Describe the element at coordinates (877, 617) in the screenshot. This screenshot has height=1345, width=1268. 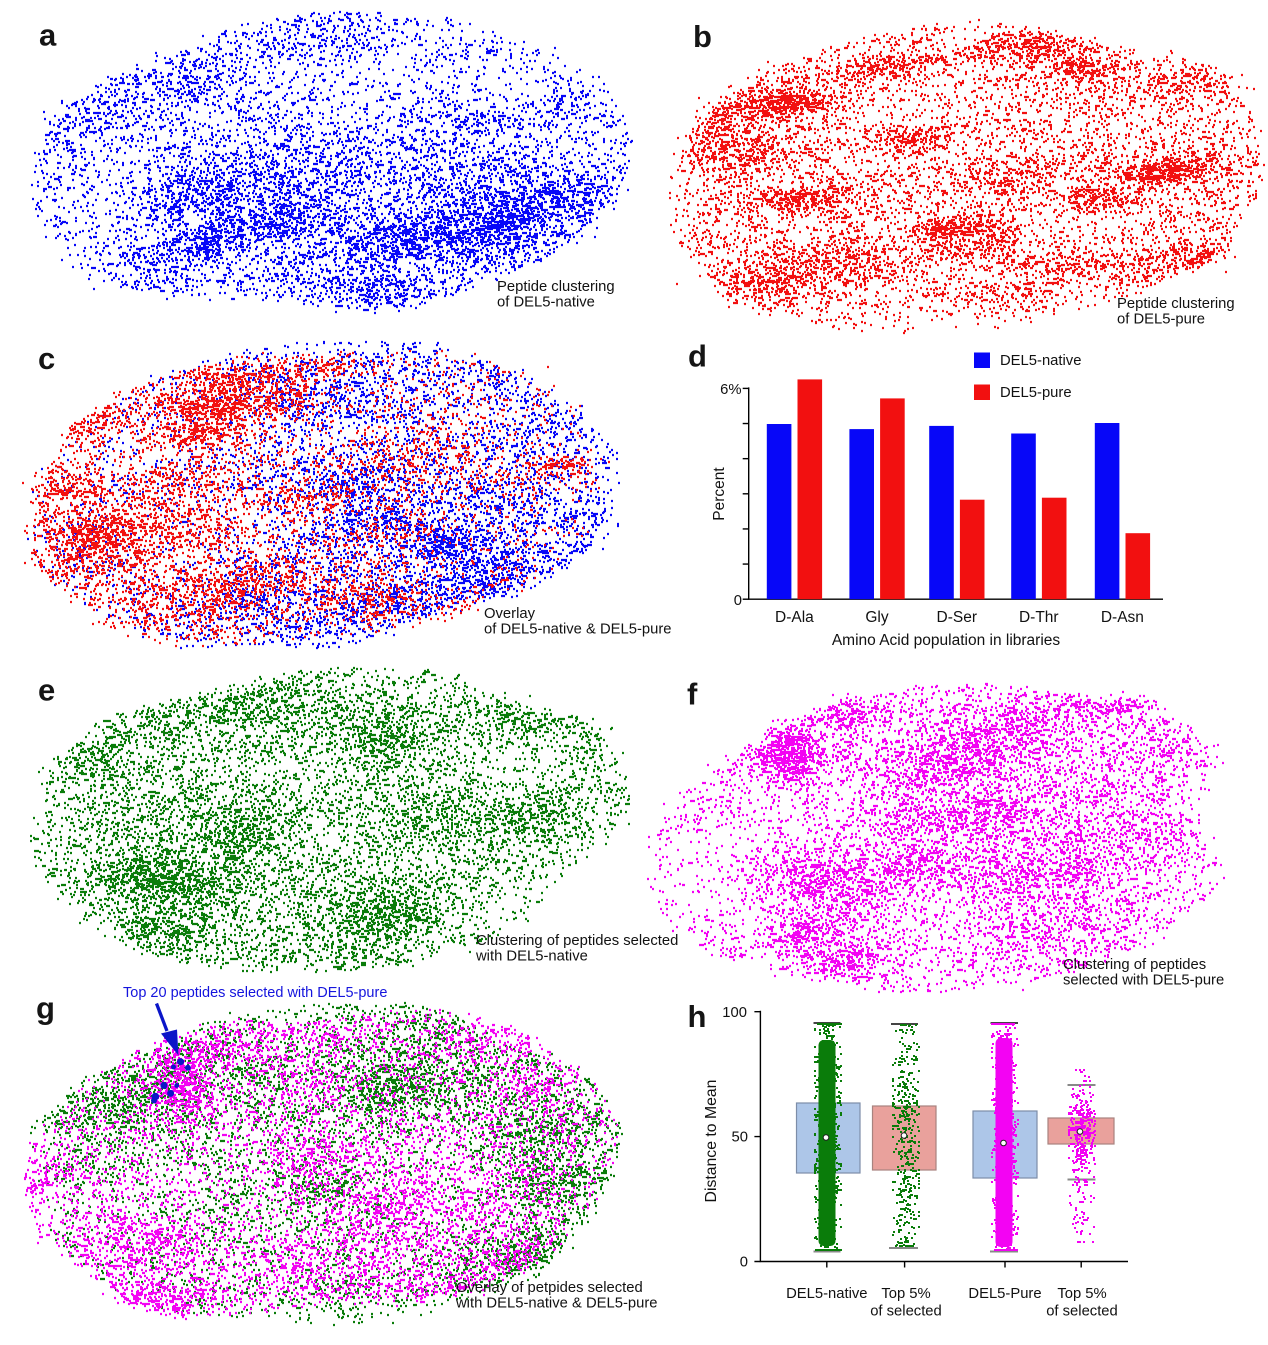
I see `svg-text: Gly` at that location.